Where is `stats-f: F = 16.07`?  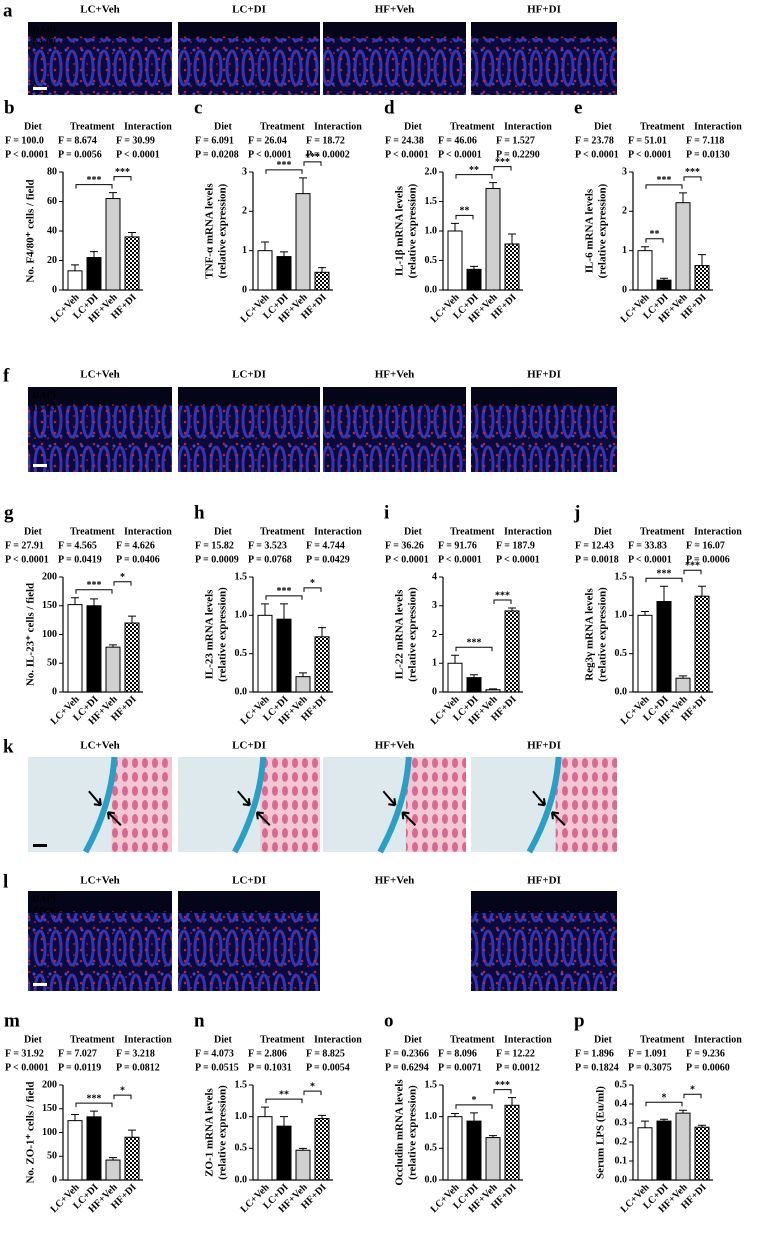
stats-f: F = 16.07 is located at coordinates (705, 545).